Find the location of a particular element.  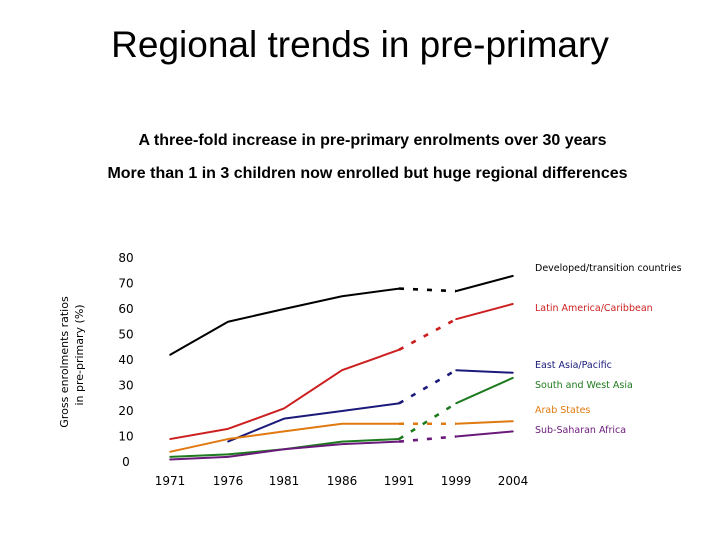

legend-label-latin-america-caribbean: Latin America/Caribbean is located at coordinates (594, 308).